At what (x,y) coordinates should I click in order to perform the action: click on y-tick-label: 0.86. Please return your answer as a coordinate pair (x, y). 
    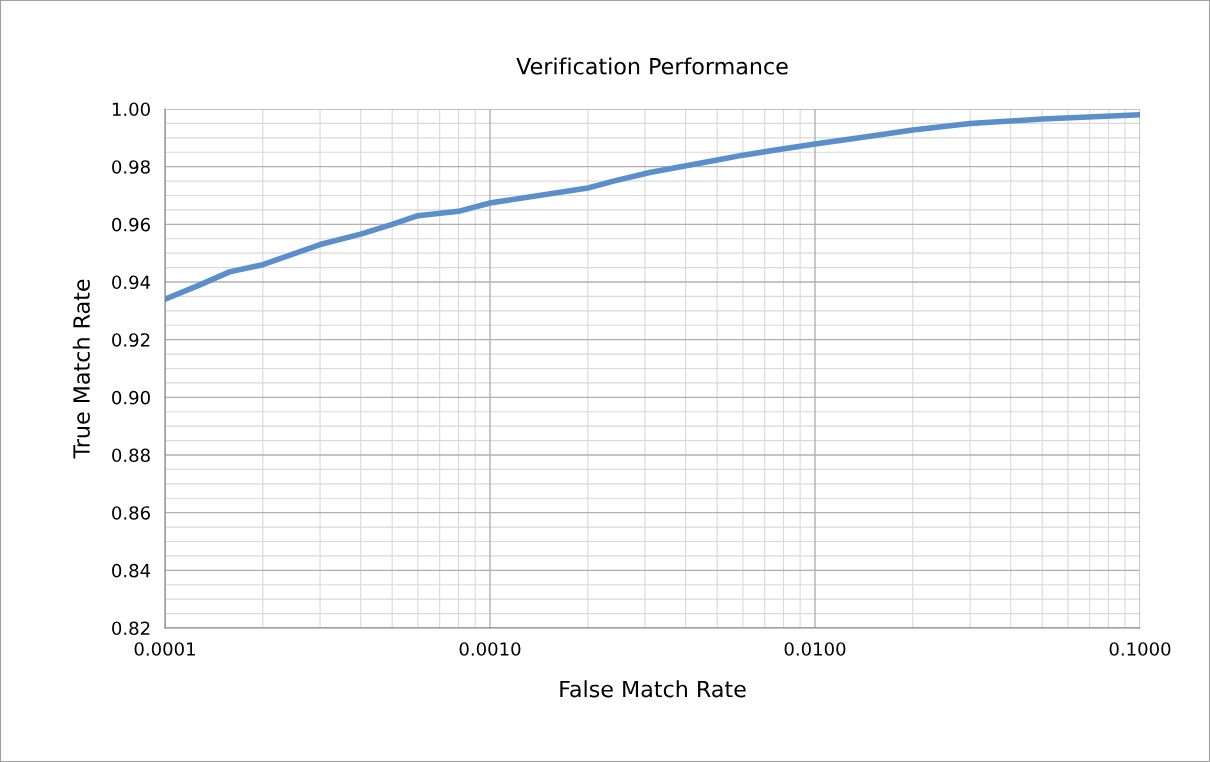
    Looking at the image, I should click on (131, 513).